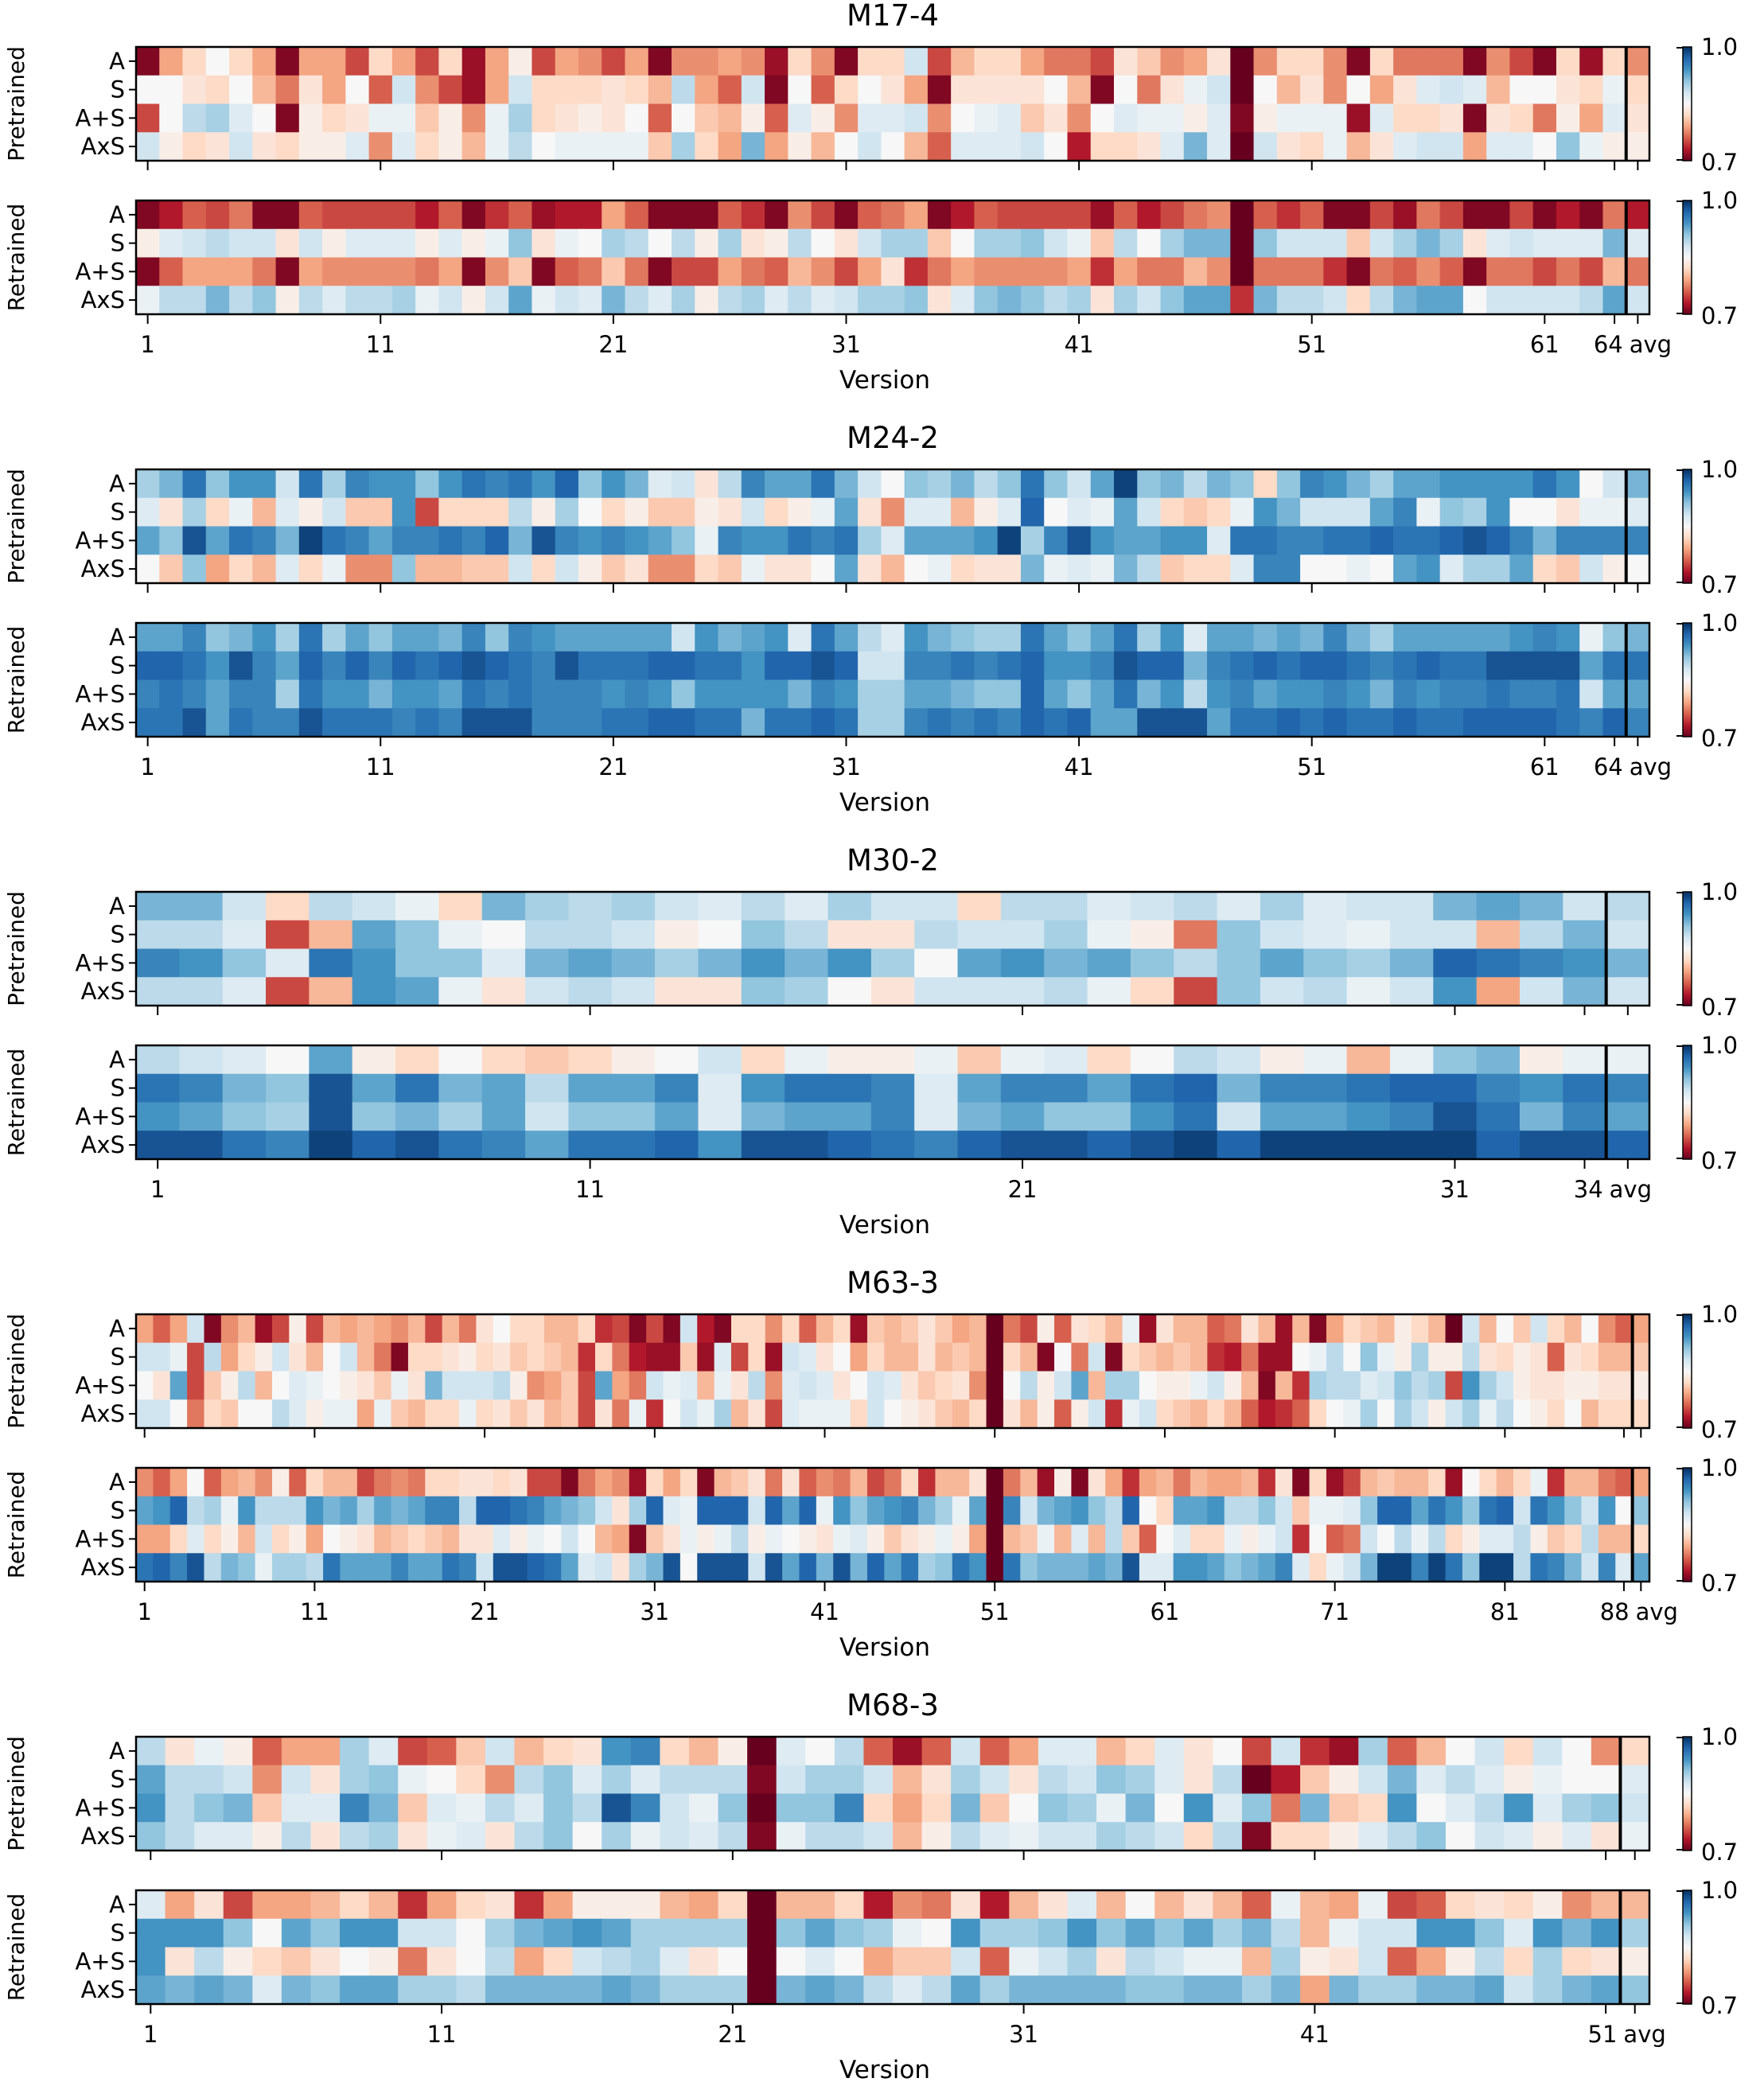  I want to click on colorbar-min-label: 0.7, so click(1719, 584).